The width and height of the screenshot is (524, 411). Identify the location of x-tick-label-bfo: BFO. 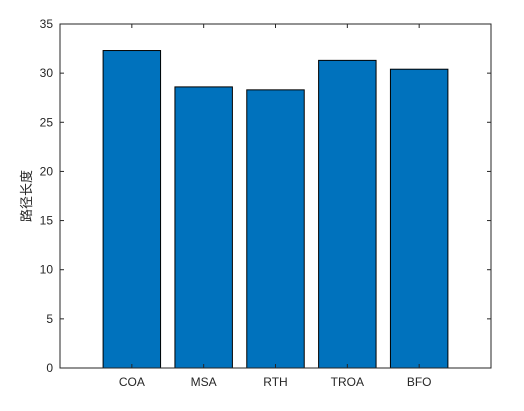
(419, 382).